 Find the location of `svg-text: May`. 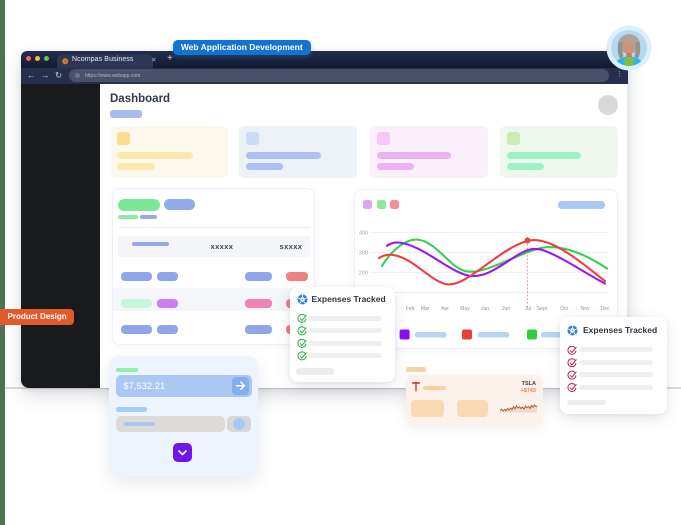

svg-text: May is located at coordinates (465, 309).